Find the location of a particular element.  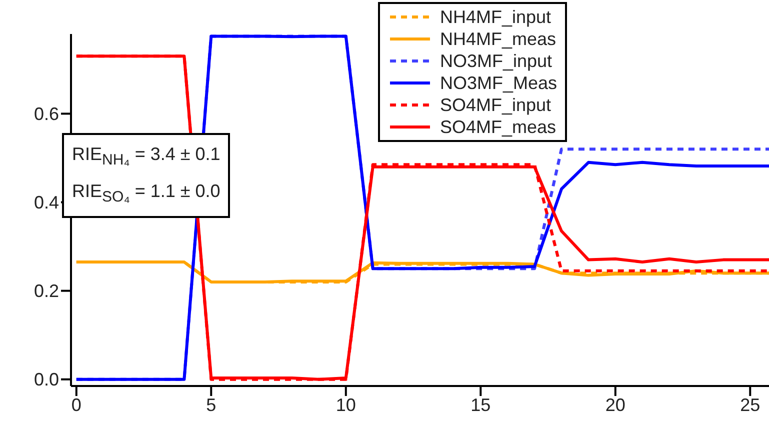

legend-label: SO4MF_input is located at coordinates (496, 105).